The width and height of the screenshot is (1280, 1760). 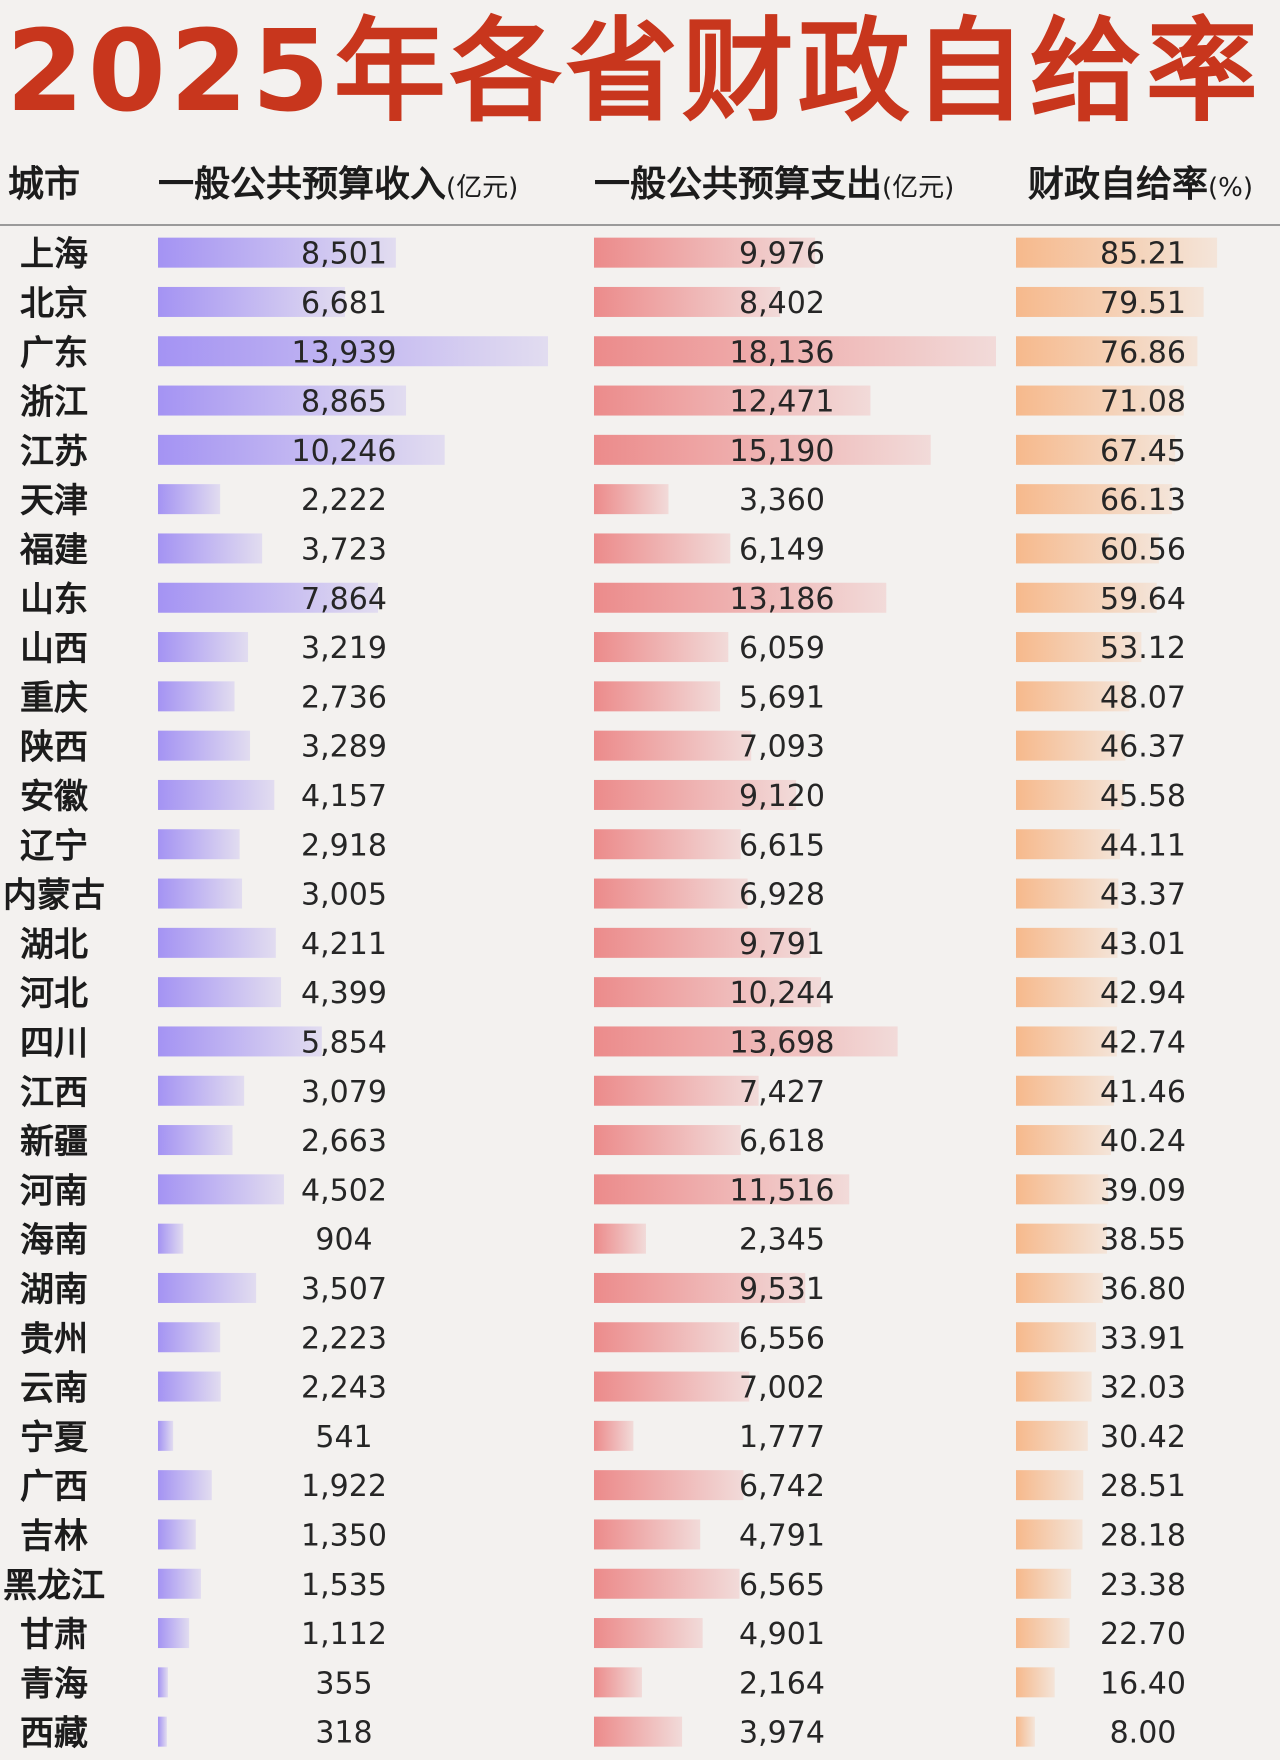 I want to click on table-row: 北京 6,681 8,402 79.51, so click(x=612, y=304).